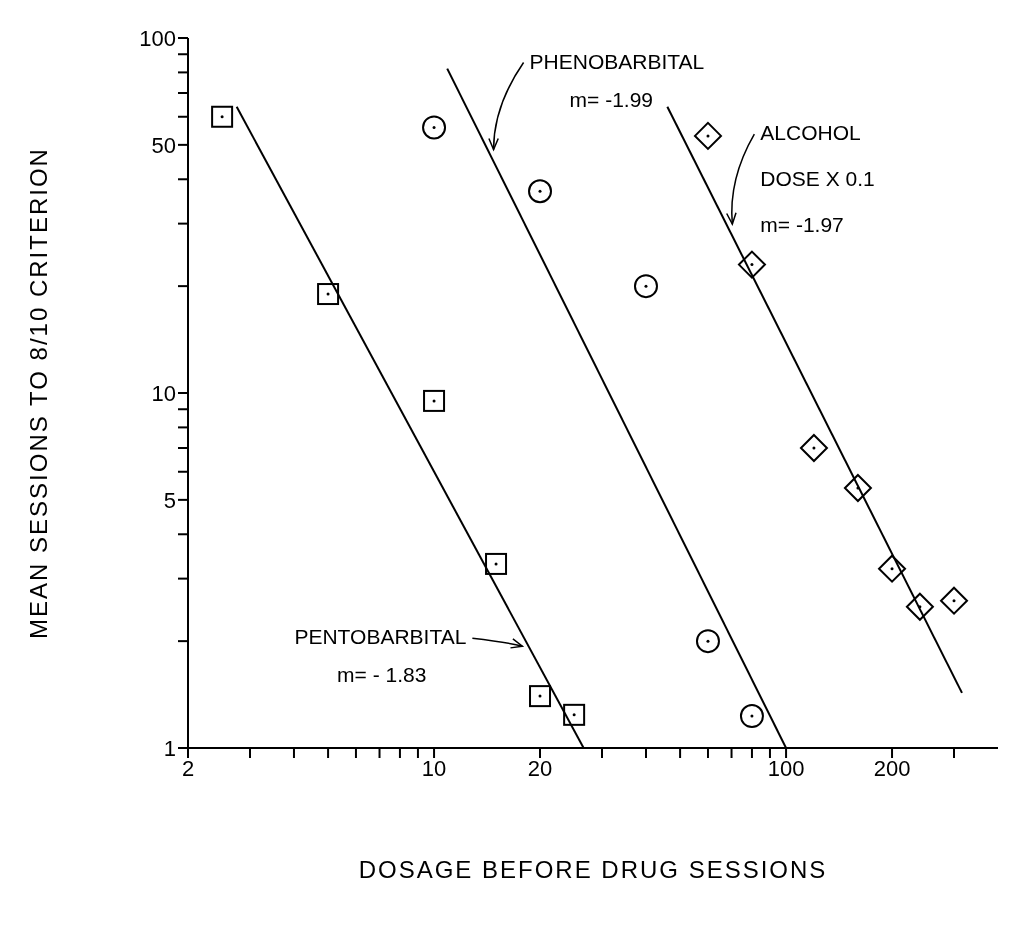 The height and width of the screenshot is (933, 1014). Describe the element at coordinates (188, 768) in the screenshot. I see `x-tick-label: 2` at that location.